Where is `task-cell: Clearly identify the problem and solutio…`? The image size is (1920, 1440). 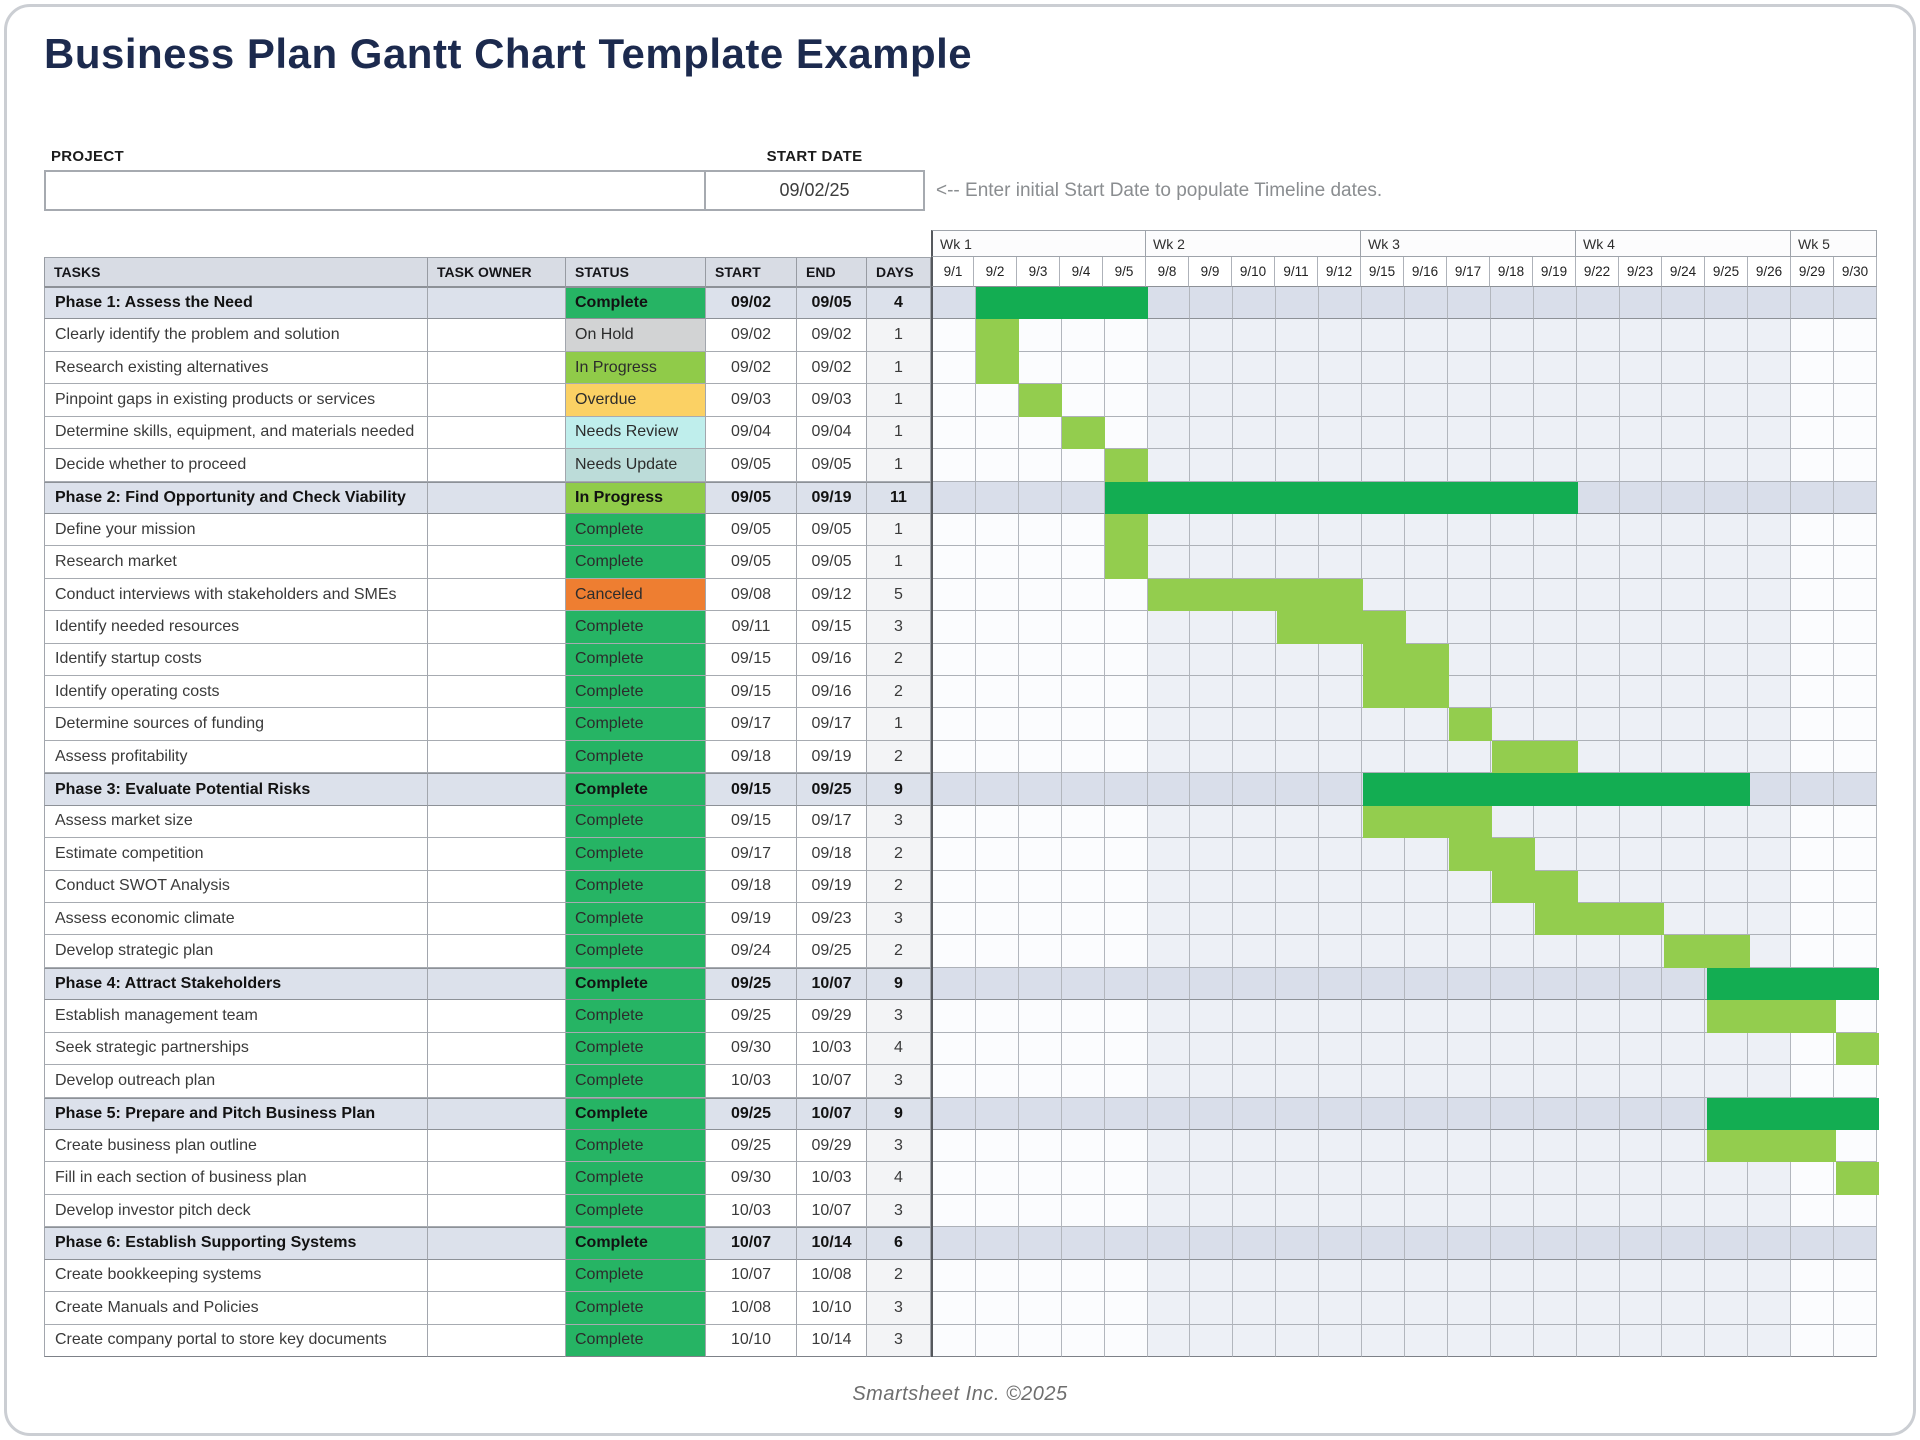
task-cell: Clearly identify the problem and solutio… is located at coordinates (236, 335).